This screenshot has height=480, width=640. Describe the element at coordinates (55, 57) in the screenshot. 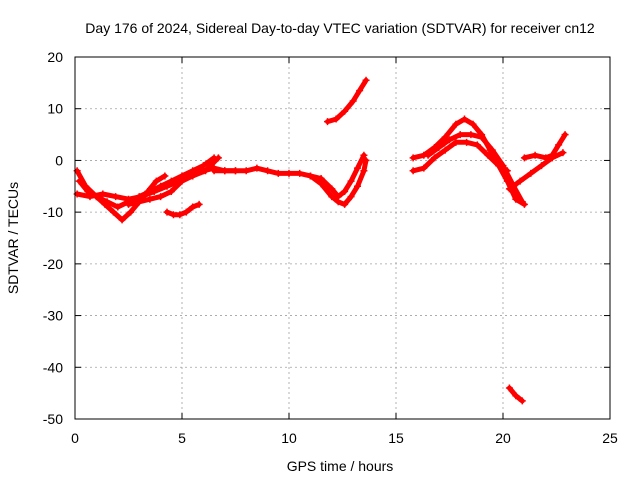

I see `y-tick-label: 20` at that location.